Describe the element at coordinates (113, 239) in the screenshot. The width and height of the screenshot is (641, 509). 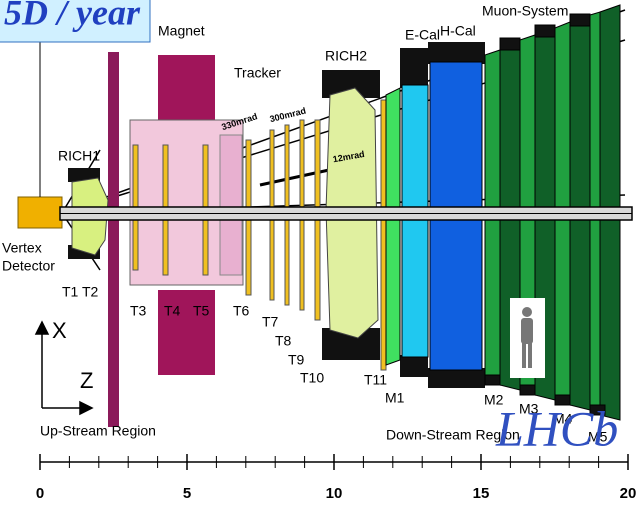
I see `magnet-plate` at that location.